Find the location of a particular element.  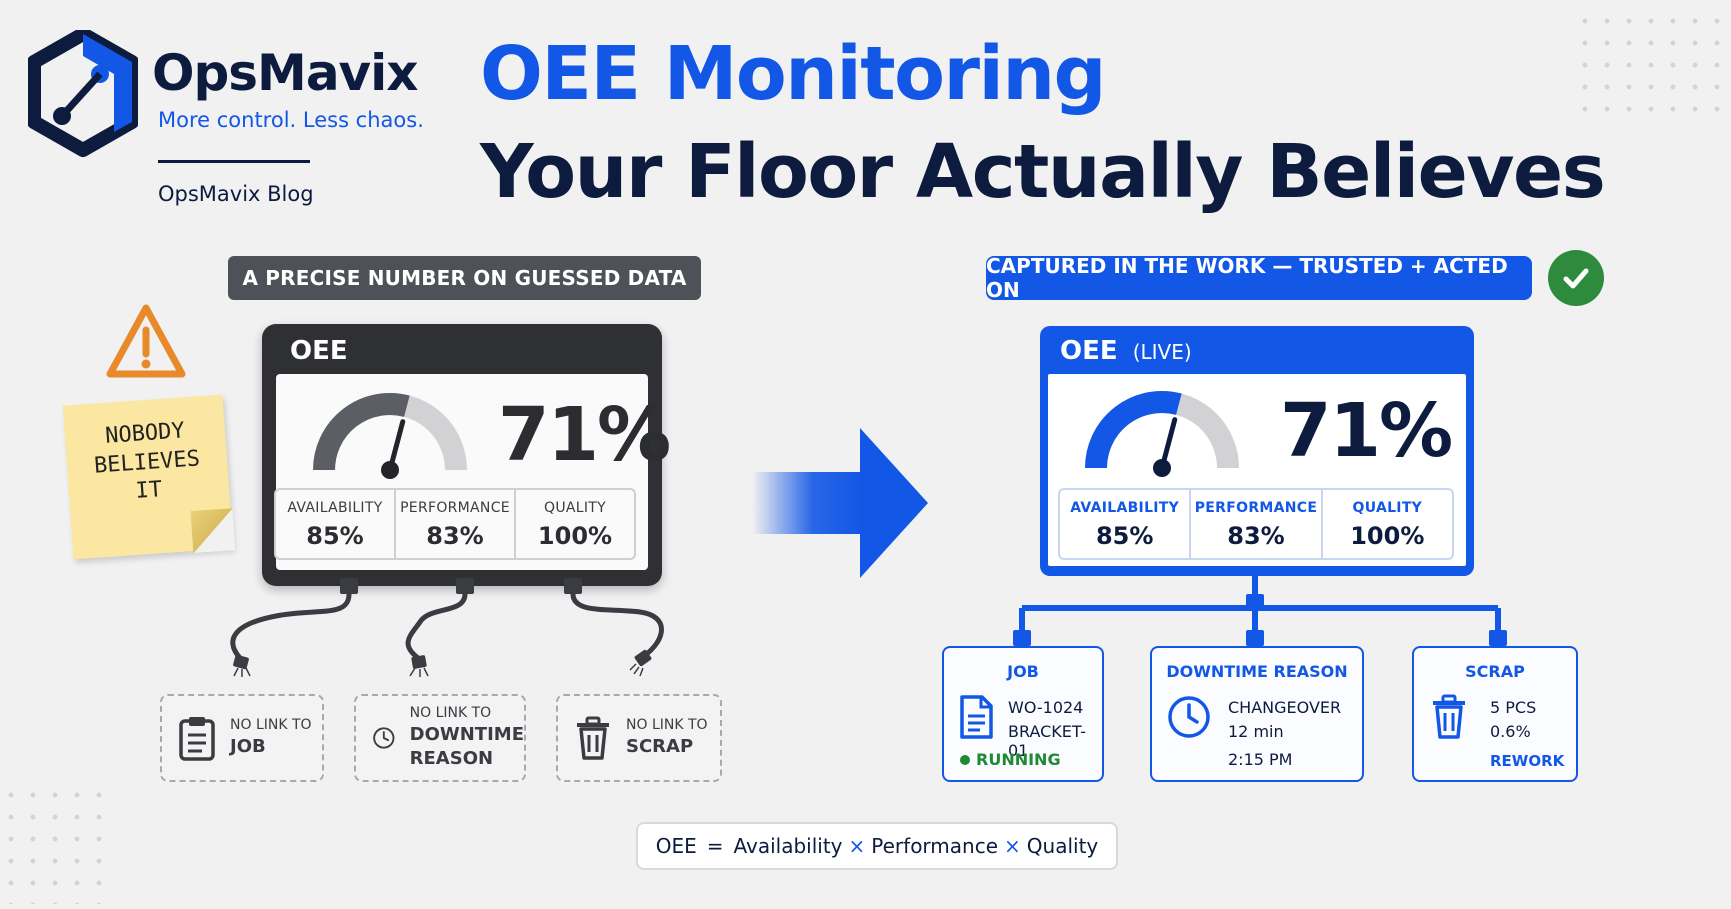

downtime-title: DOWNTIME REASON is located at coordinates (1257, 671).